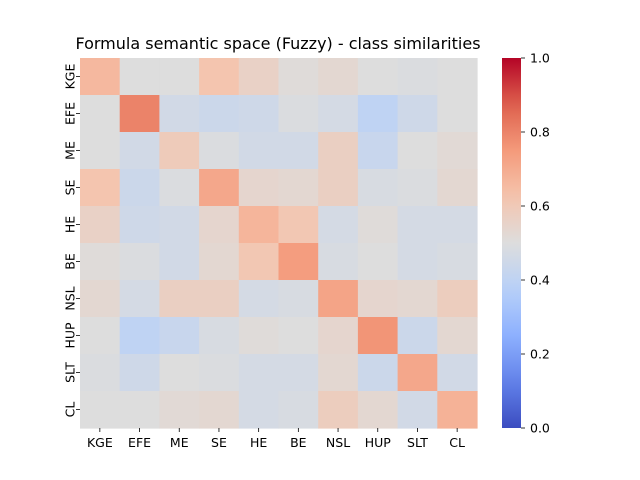 The height and width of the screenshot is (480, 640). What do you see at coordinates (378, 151) in the screenshot?
I see `heatmap-cell-ME-HUP` at bounding box center [378, 151].